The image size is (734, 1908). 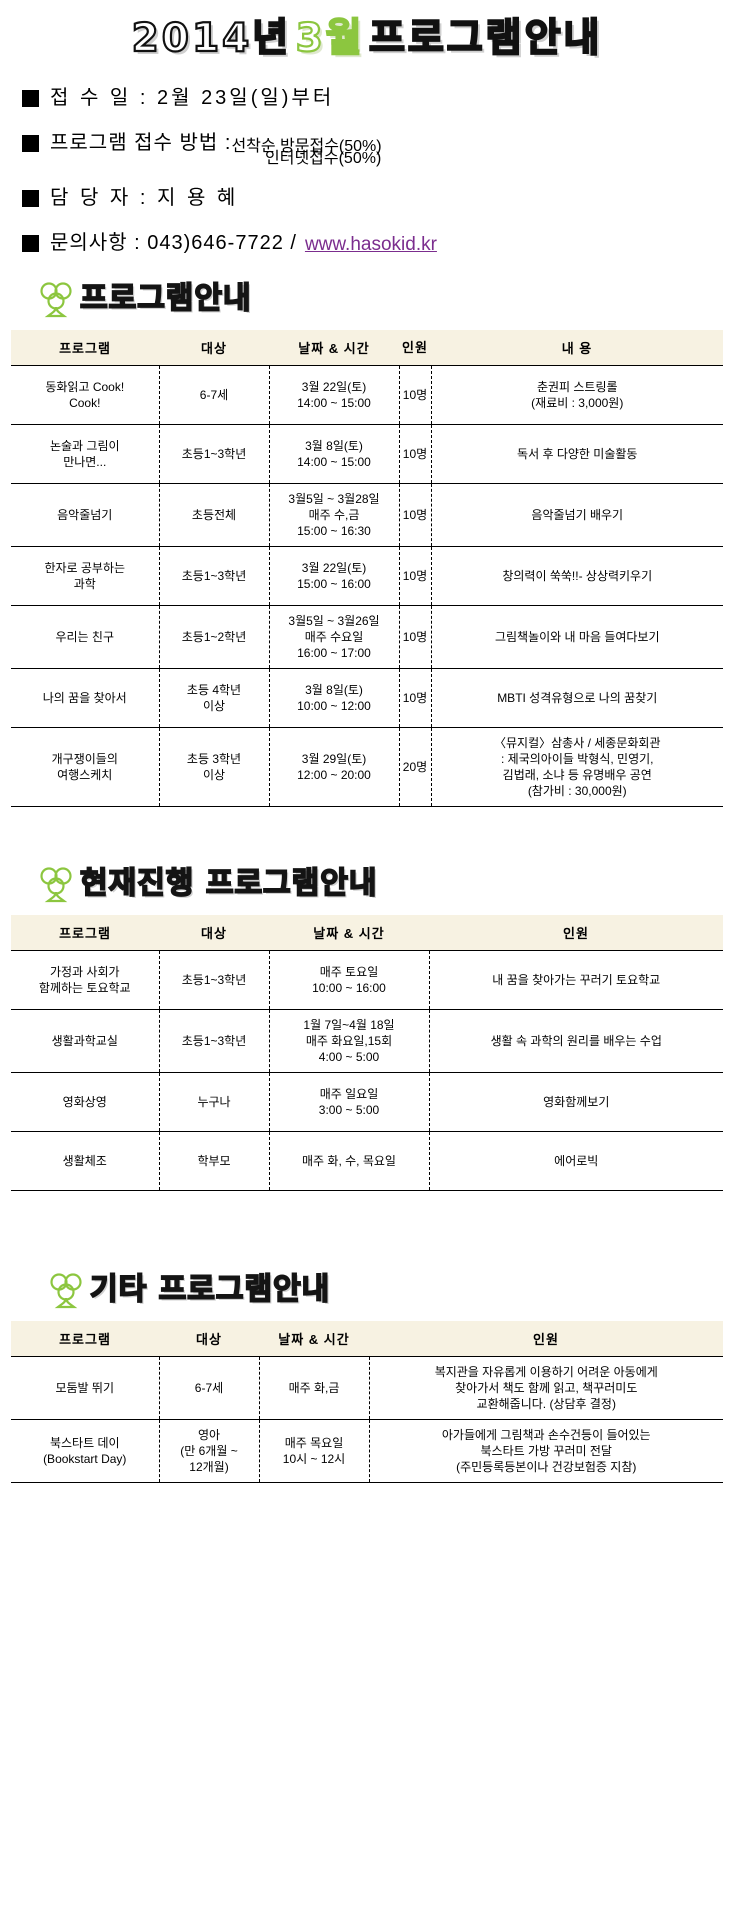 I want to click on cell-program: 음악줄넘기, so click(x=85, y=515).